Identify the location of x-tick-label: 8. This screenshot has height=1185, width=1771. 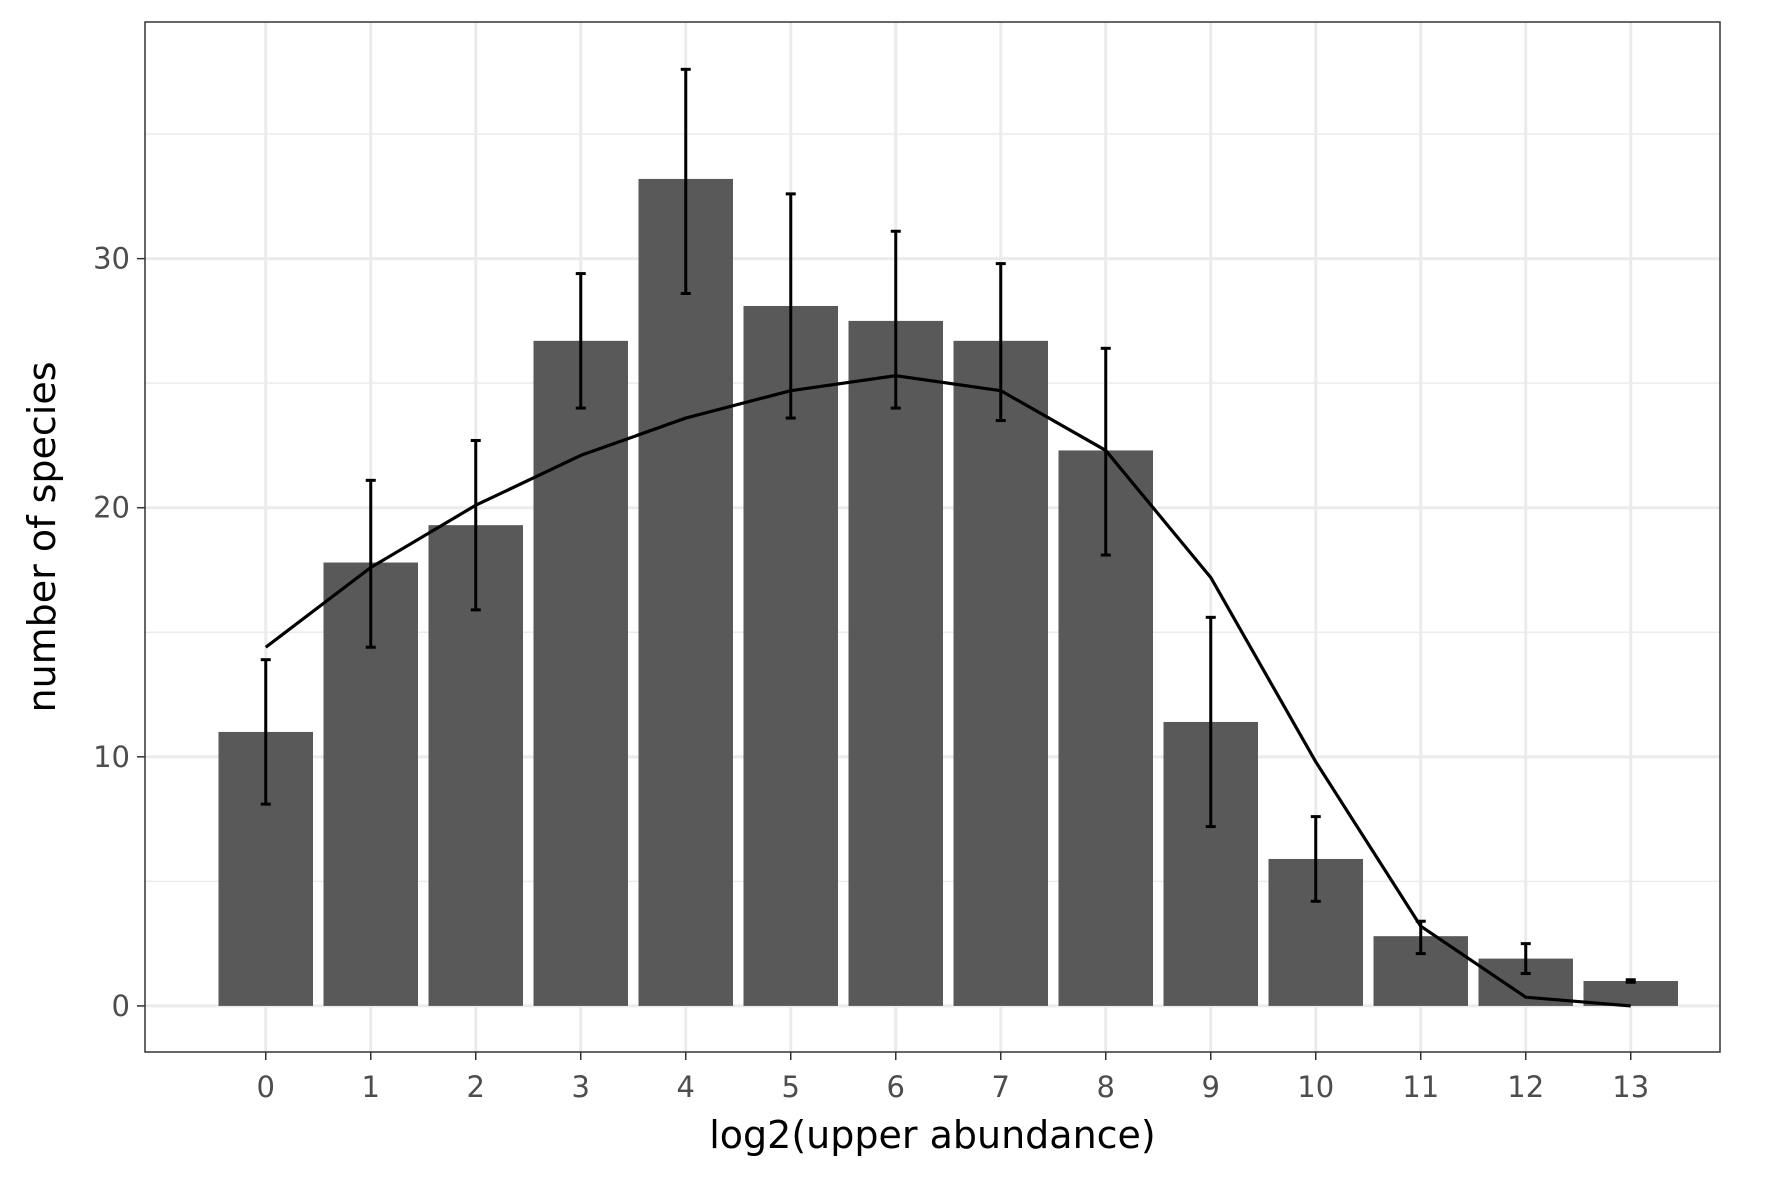
(1106, 1087).